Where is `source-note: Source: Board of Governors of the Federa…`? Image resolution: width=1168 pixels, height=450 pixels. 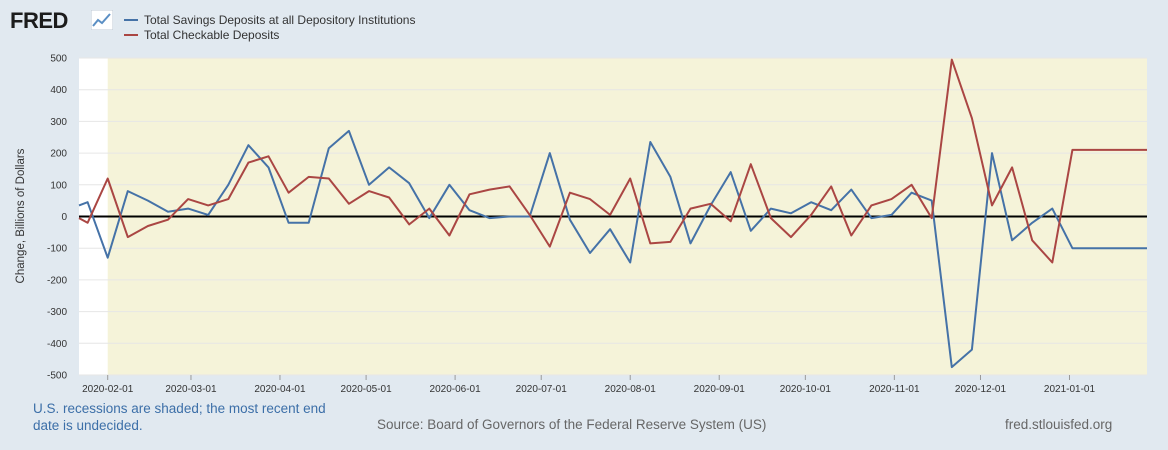
source-note: Source: Board of Governors of the Federa… is located at coordinates (572, 424).